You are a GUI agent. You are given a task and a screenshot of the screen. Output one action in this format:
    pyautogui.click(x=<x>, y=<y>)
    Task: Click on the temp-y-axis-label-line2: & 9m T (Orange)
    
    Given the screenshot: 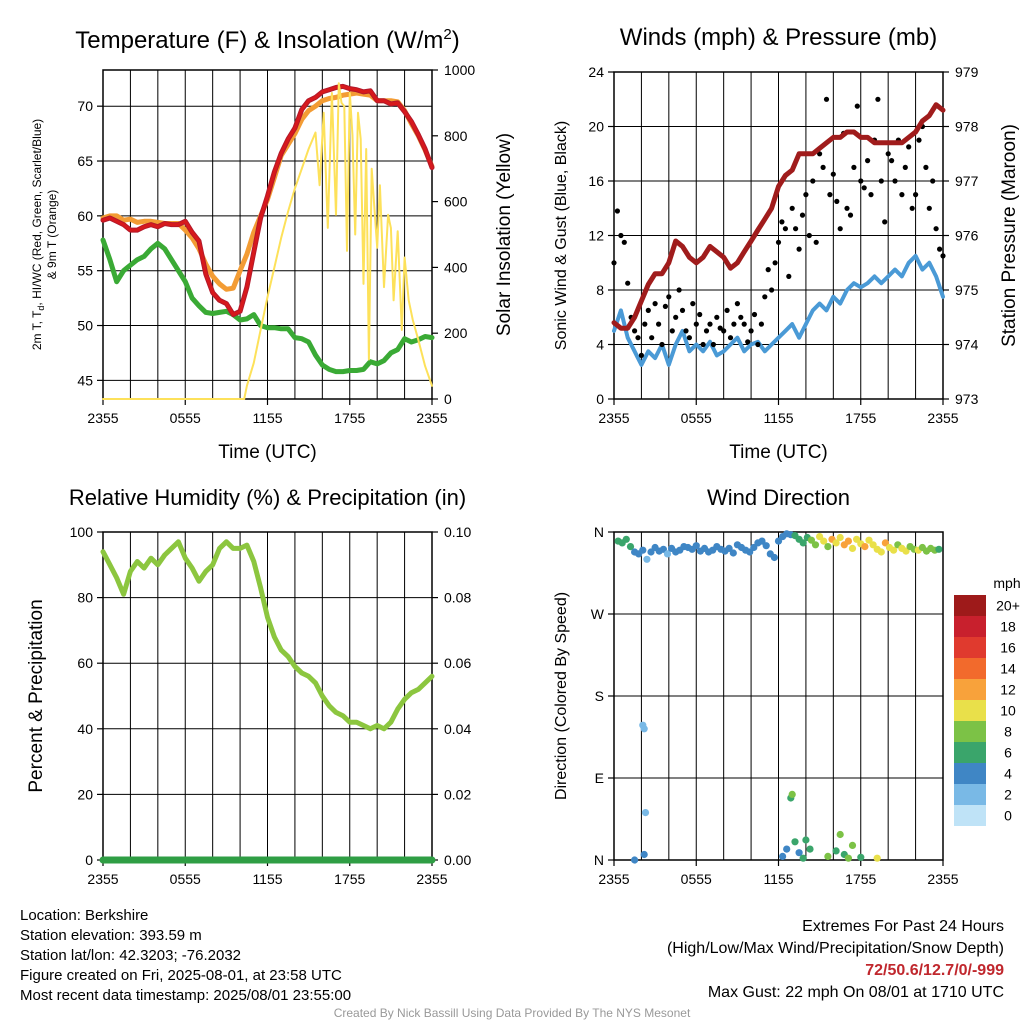 What is the action you would take?
    pyautogui.click(x=52, y=235)
    